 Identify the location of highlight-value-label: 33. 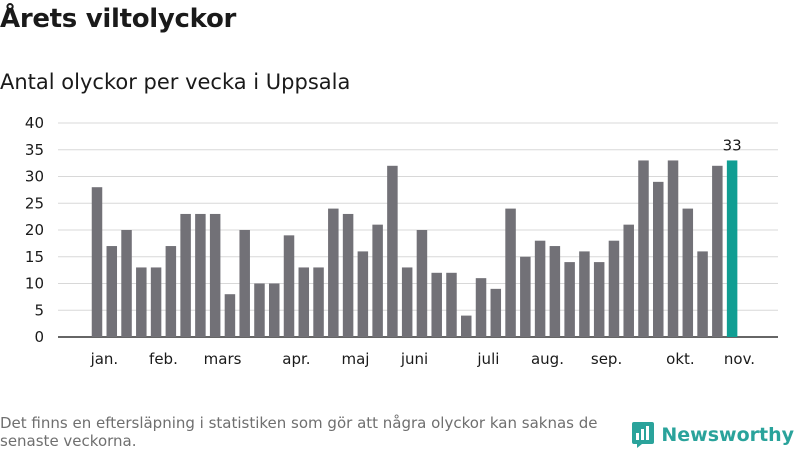
(732, 145).